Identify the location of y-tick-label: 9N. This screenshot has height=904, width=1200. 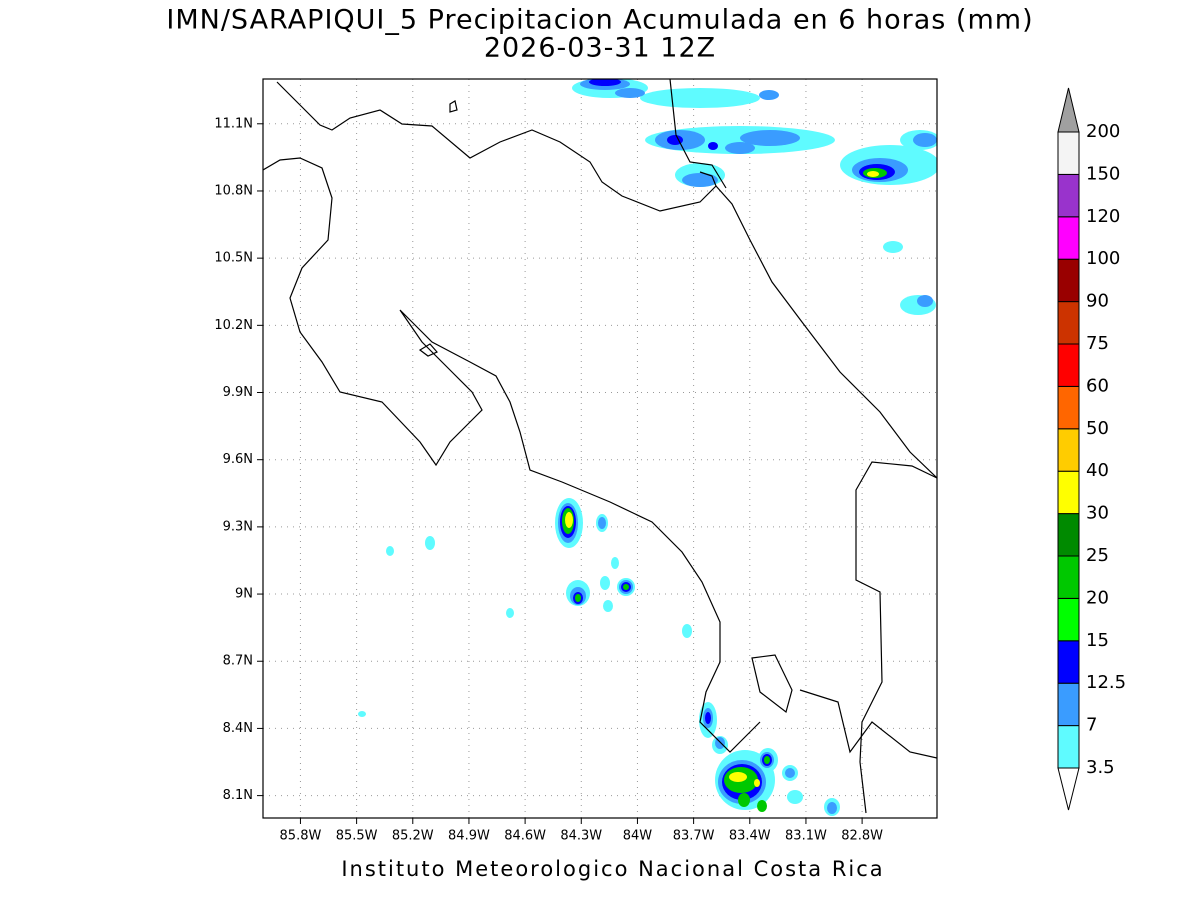
(244, 594).